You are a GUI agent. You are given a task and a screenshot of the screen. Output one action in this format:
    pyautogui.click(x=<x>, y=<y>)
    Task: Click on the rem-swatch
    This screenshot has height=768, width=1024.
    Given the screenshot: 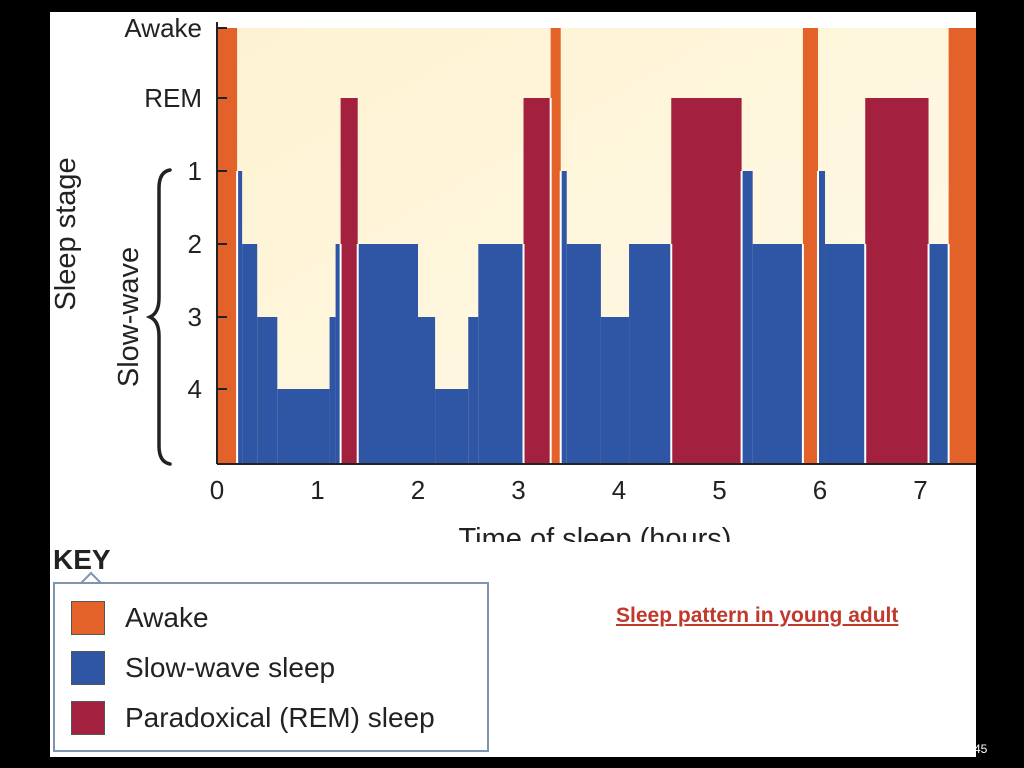 What is the action you would take?
    pyautogui.click(x=88, y=718)
    